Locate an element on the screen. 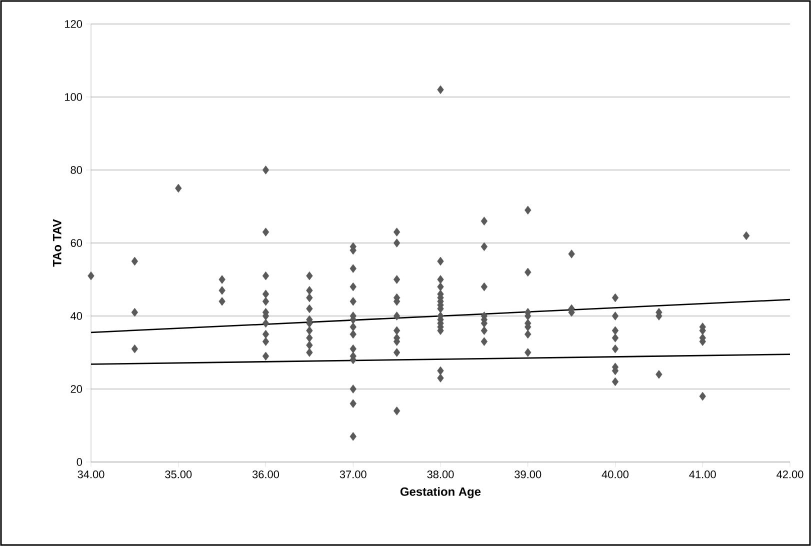 The image size is (811, 546). x-tick-label: 36.00 is located at coordinates (266, 474).